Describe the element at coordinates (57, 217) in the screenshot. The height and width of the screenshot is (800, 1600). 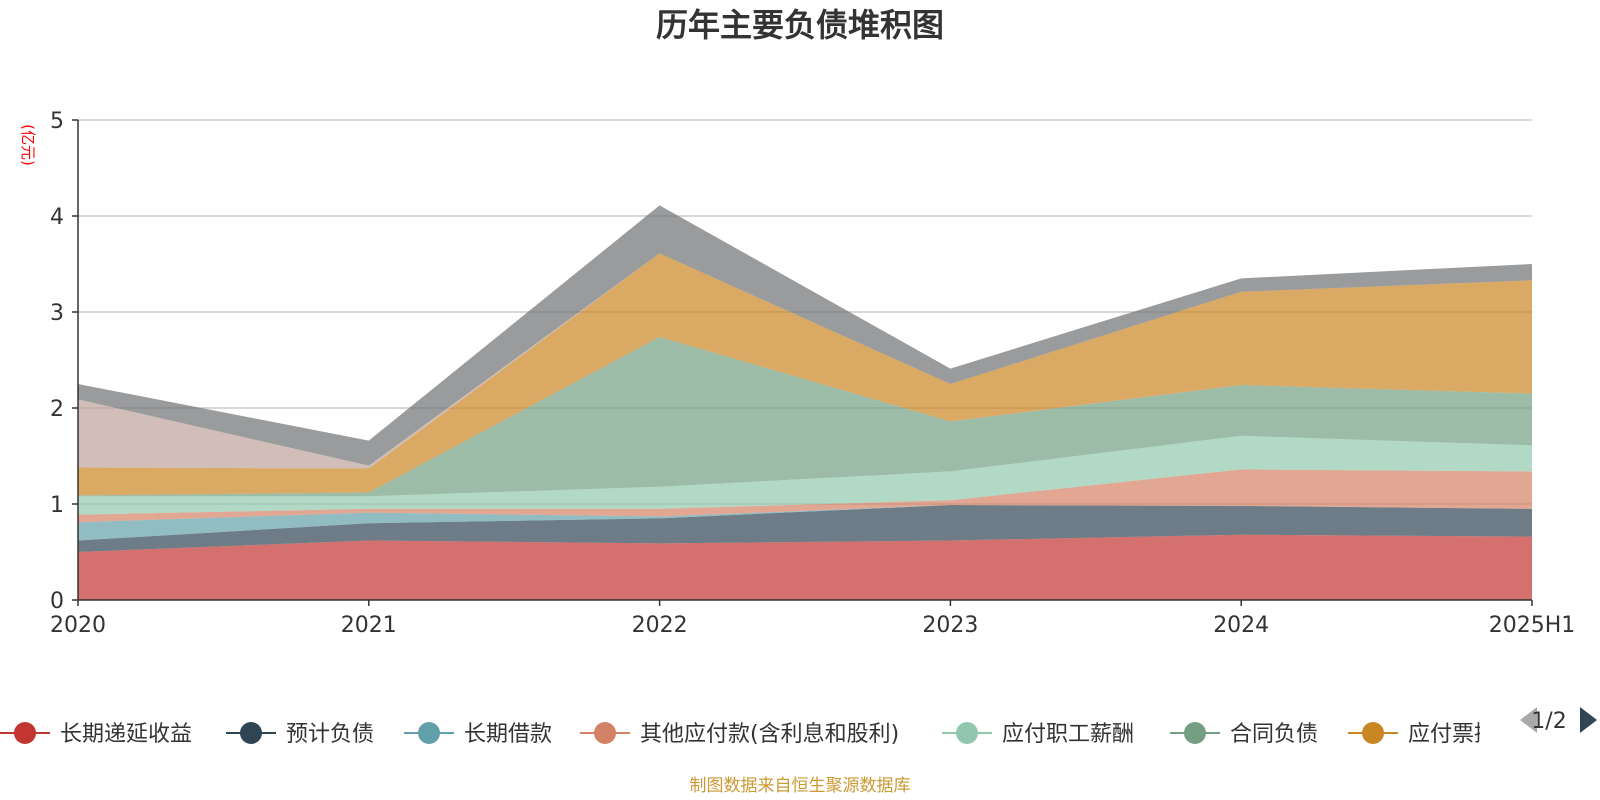
I see `y-tick-label: 4` at that location.